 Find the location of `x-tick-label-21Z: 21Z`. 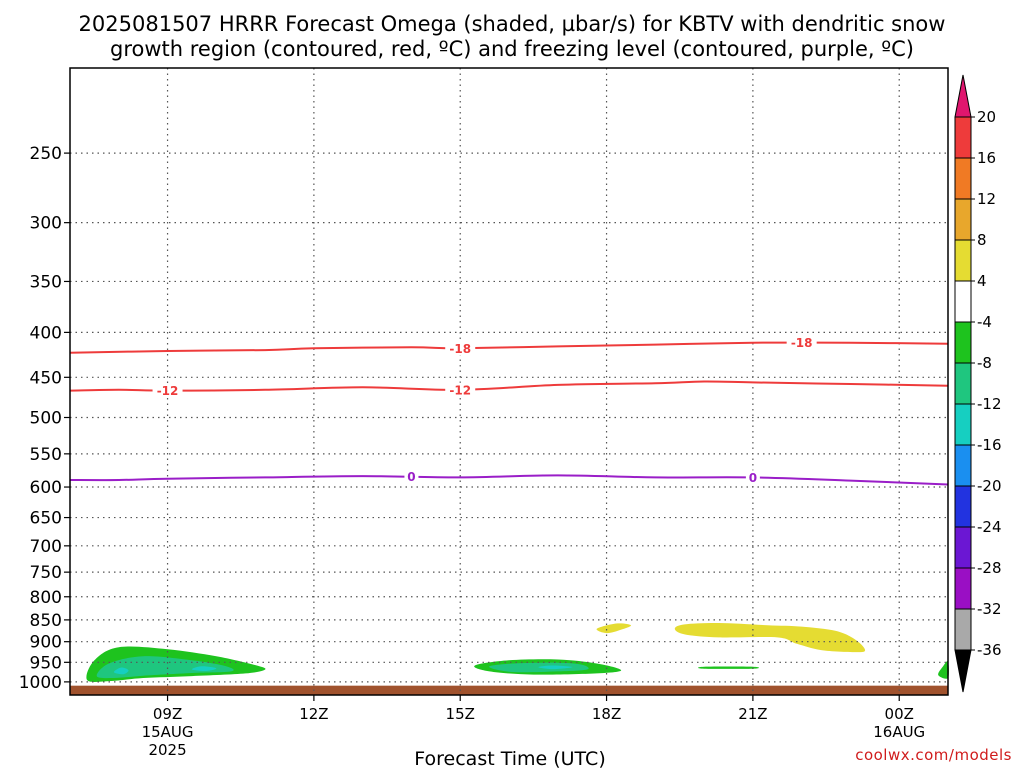

x-tick-label-21Z: 21Z is located at coordinates (752, 714).